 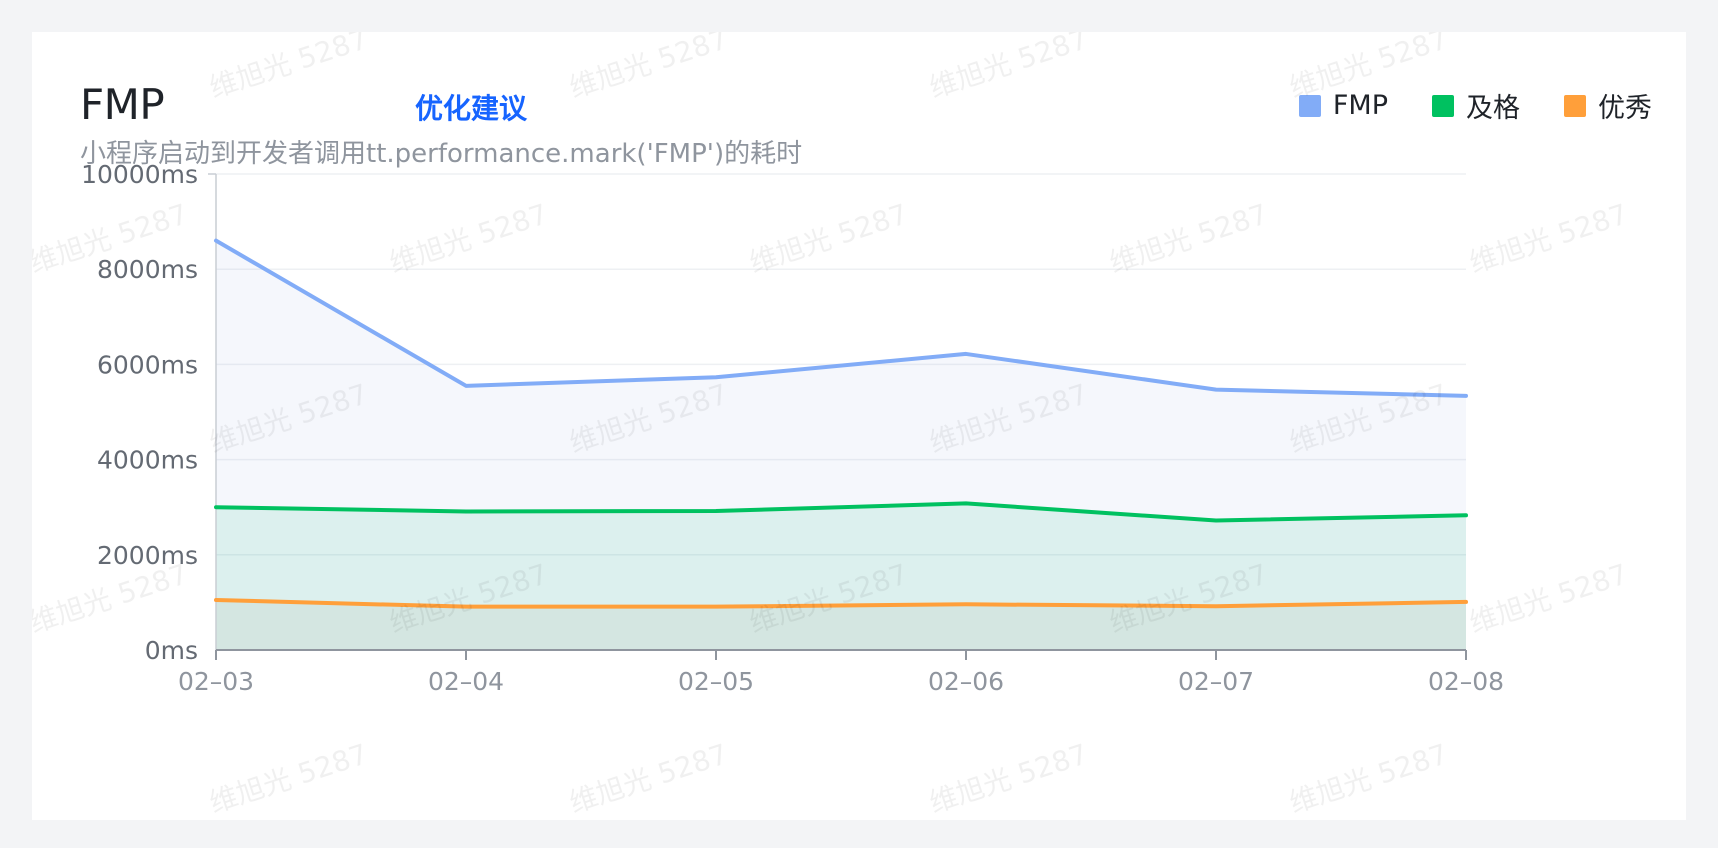 I want to click on optimization-advice-link: 优化建议, so click(x=471, y=108).